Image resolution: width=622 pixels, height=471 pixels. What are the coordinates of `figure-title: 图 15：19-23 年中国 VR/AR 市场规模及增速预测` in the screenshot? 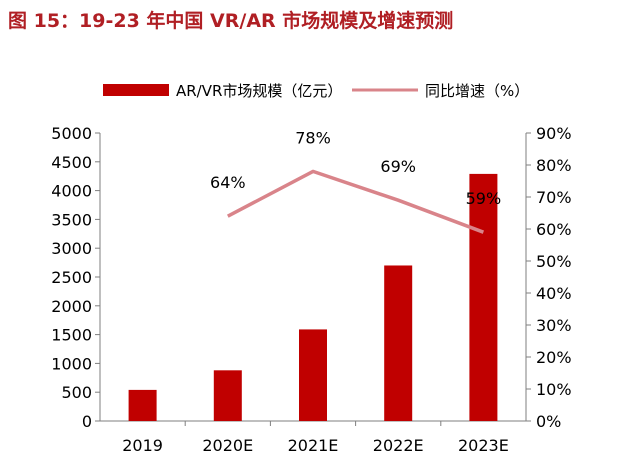 It's located at (231, 21).